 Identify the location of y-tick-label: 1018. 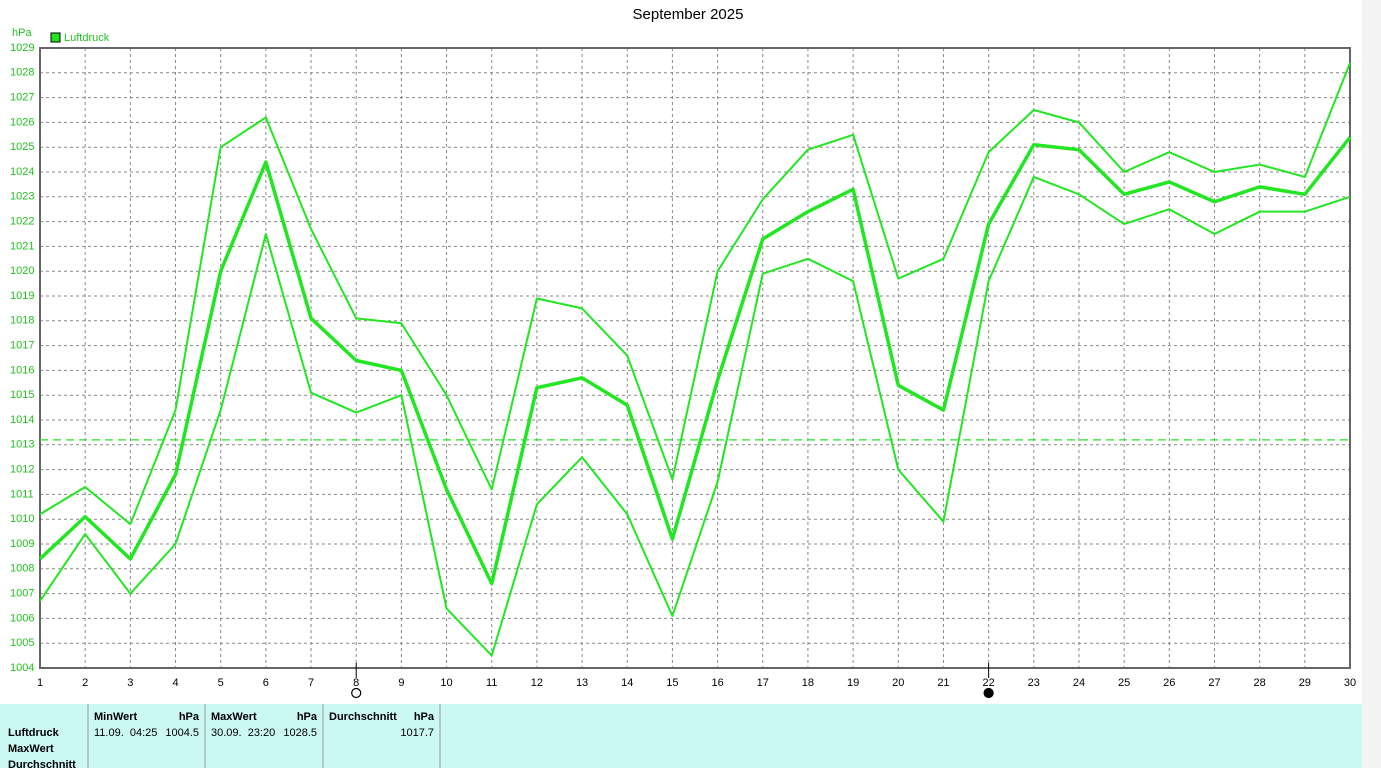
(22, 321).